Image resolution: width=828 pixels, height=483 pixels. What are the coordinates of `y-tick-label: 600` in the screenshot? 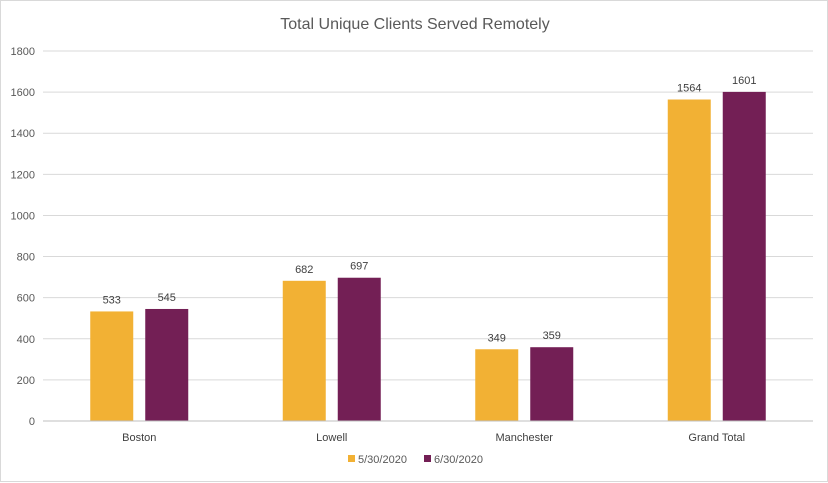 It's located at (26, 299).